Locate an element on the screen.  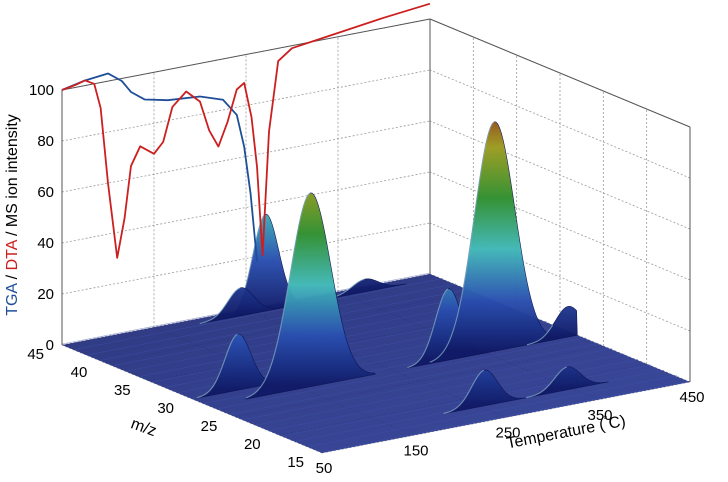
y-tick-label: 25 is located at coordinates (209, 426).